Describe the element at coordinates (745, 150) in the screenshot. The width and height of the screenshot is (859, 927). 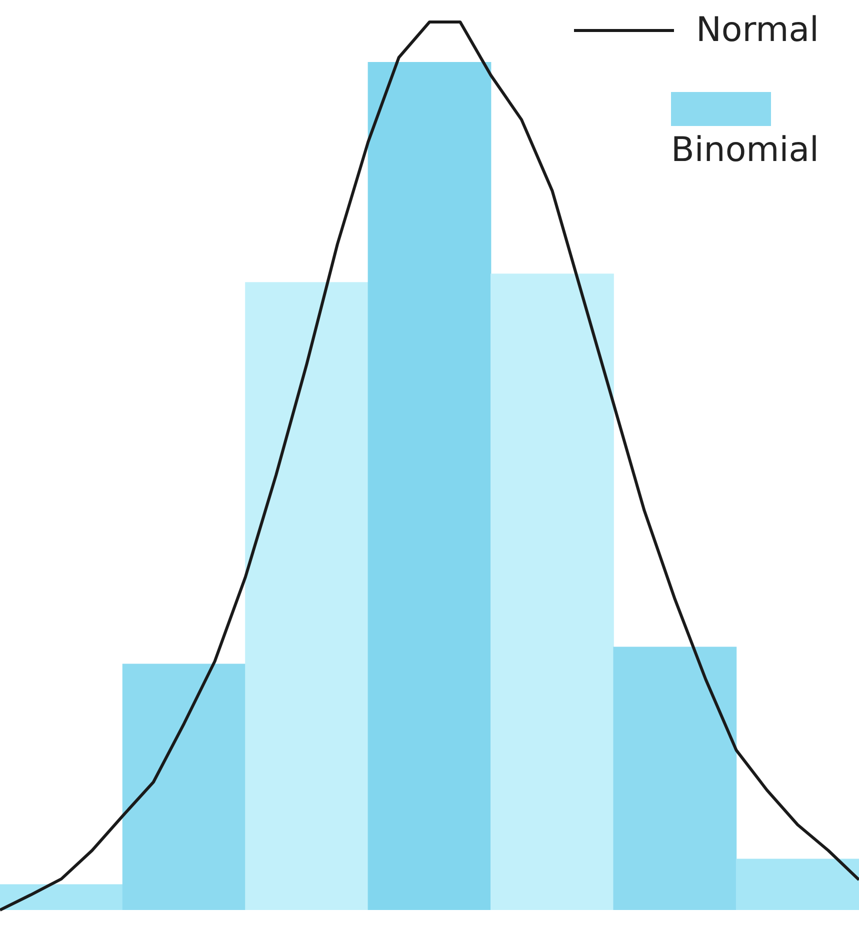
I see `legend-label: Binomial` at that location.